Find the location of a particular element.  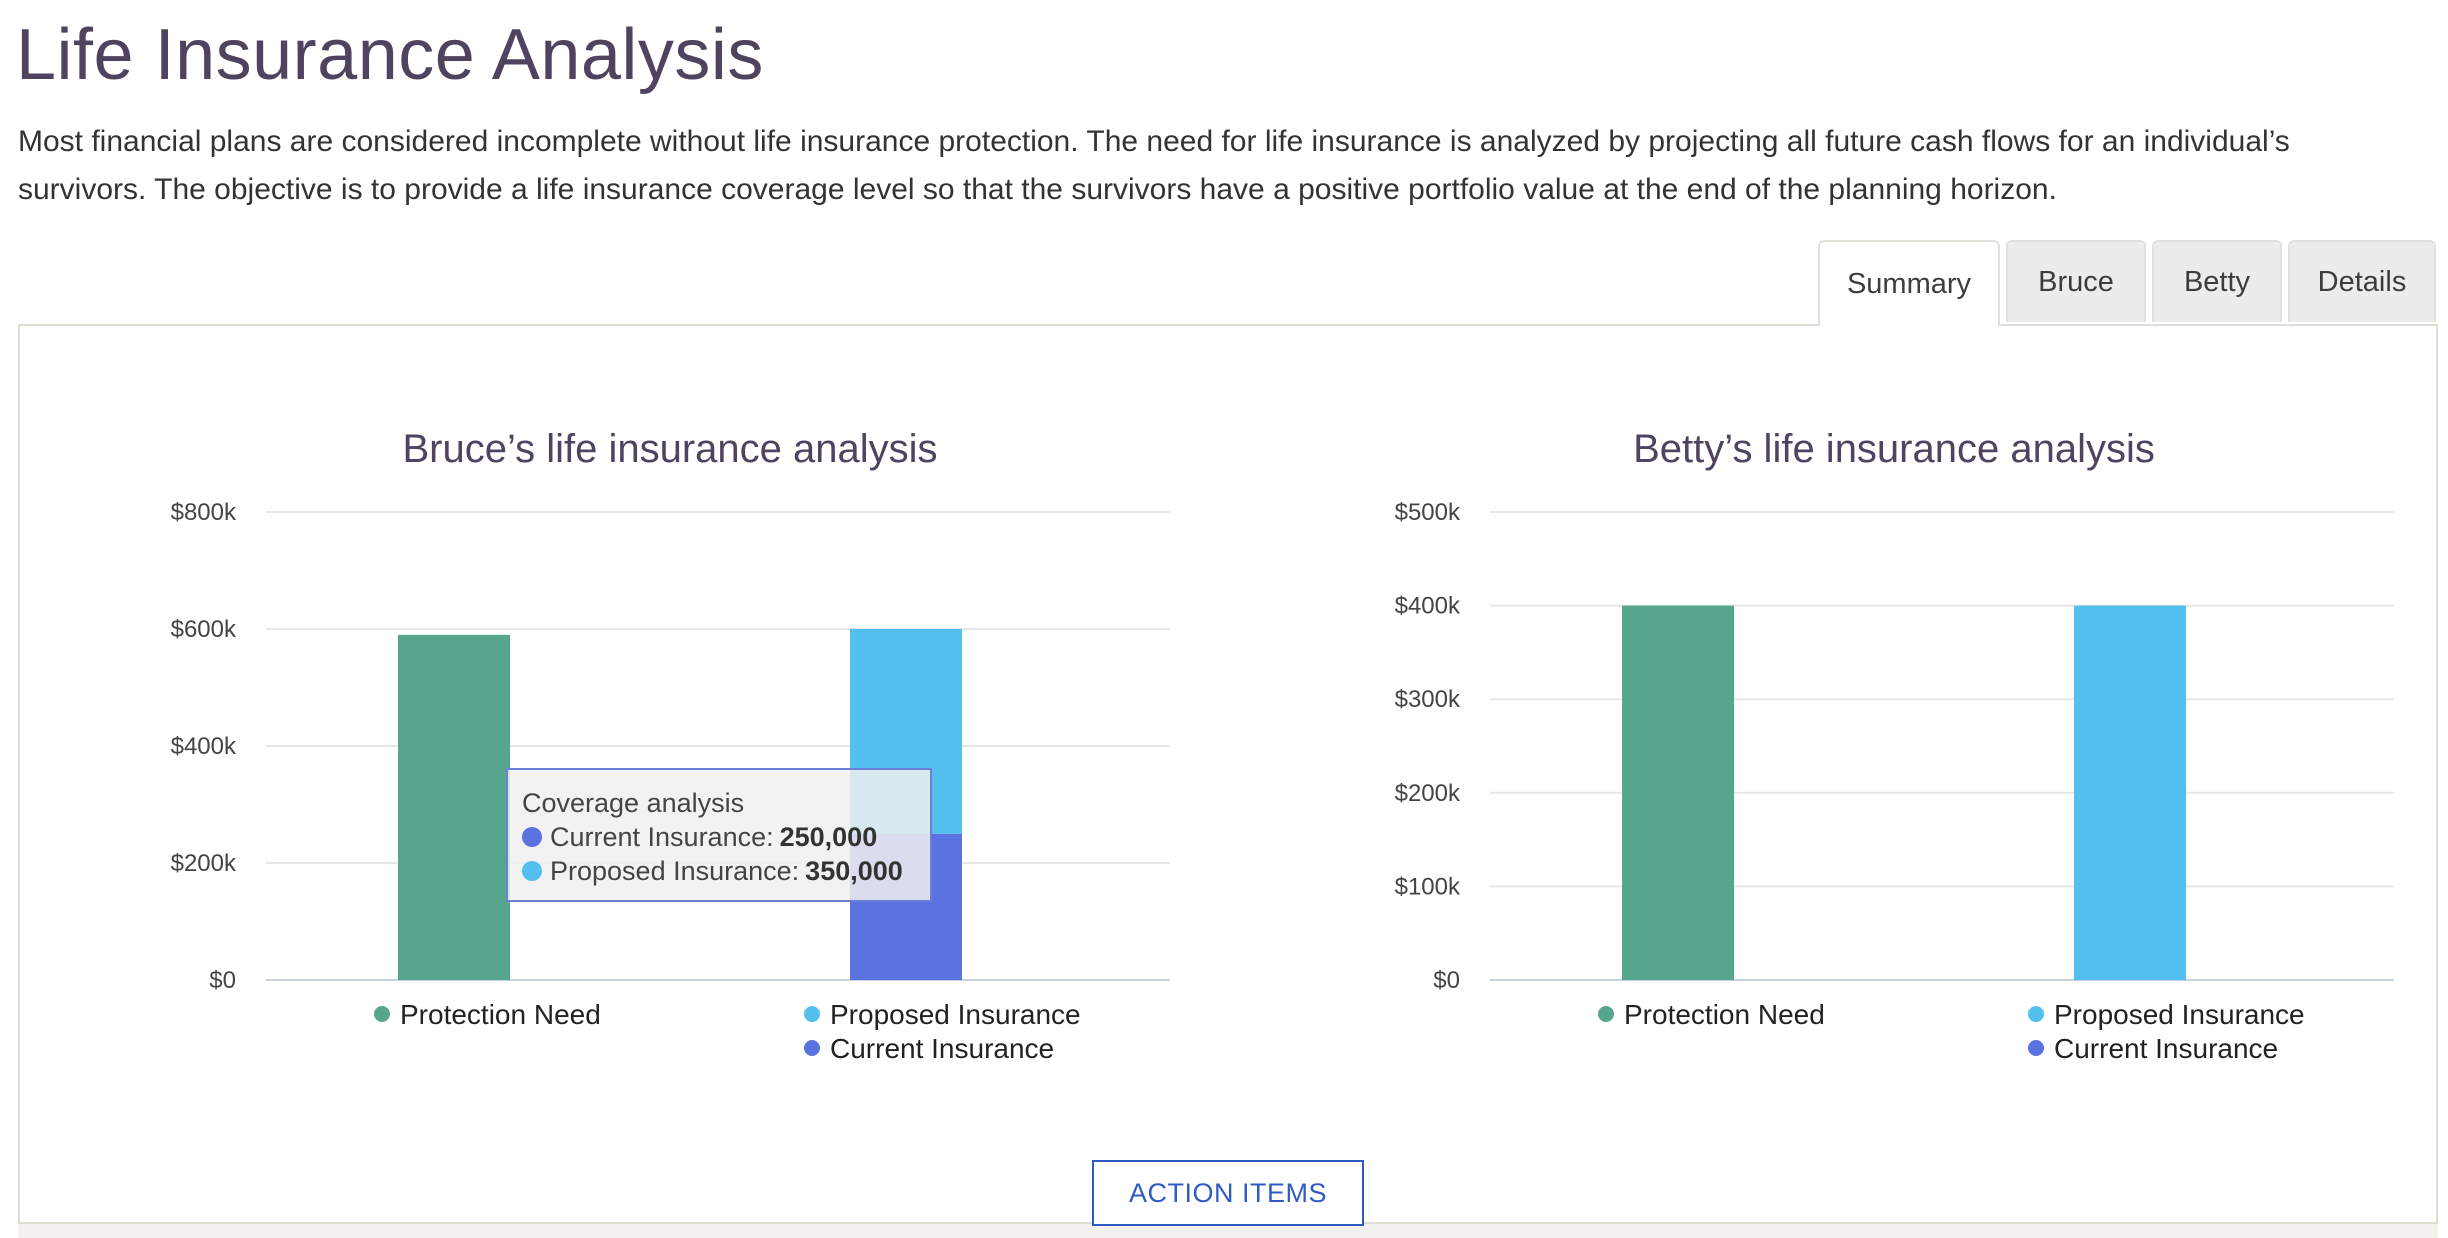

action-items-button: ACTION ITEMS is located at coordinates (1228, 1193).